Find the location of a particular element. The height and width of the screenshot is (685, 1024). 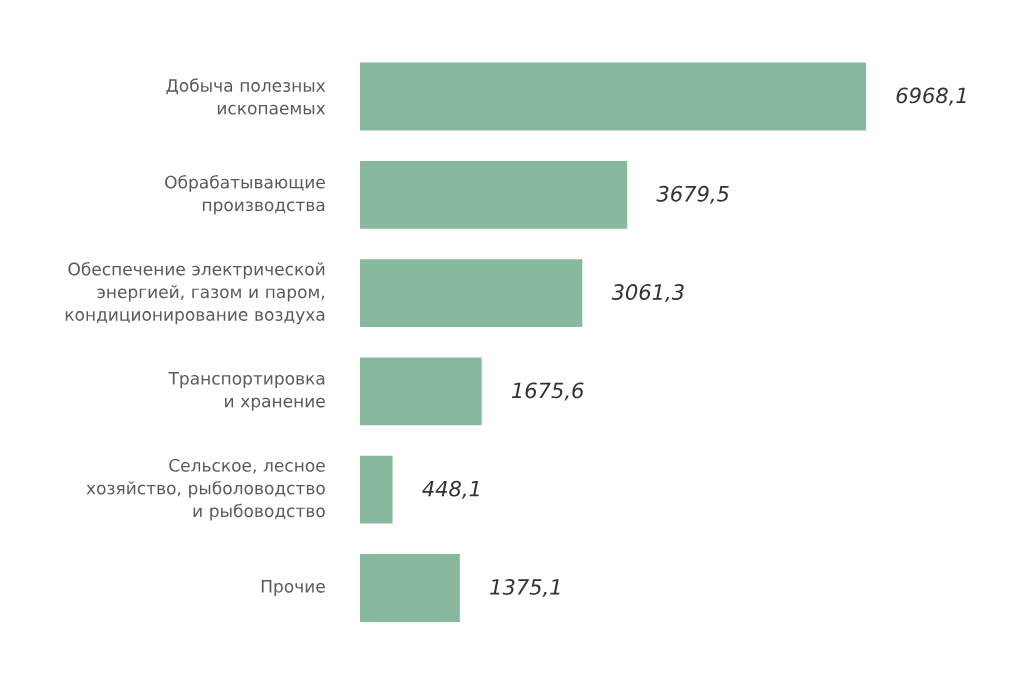

y-tick-label: Прочие is located at coordinates (293, 588).